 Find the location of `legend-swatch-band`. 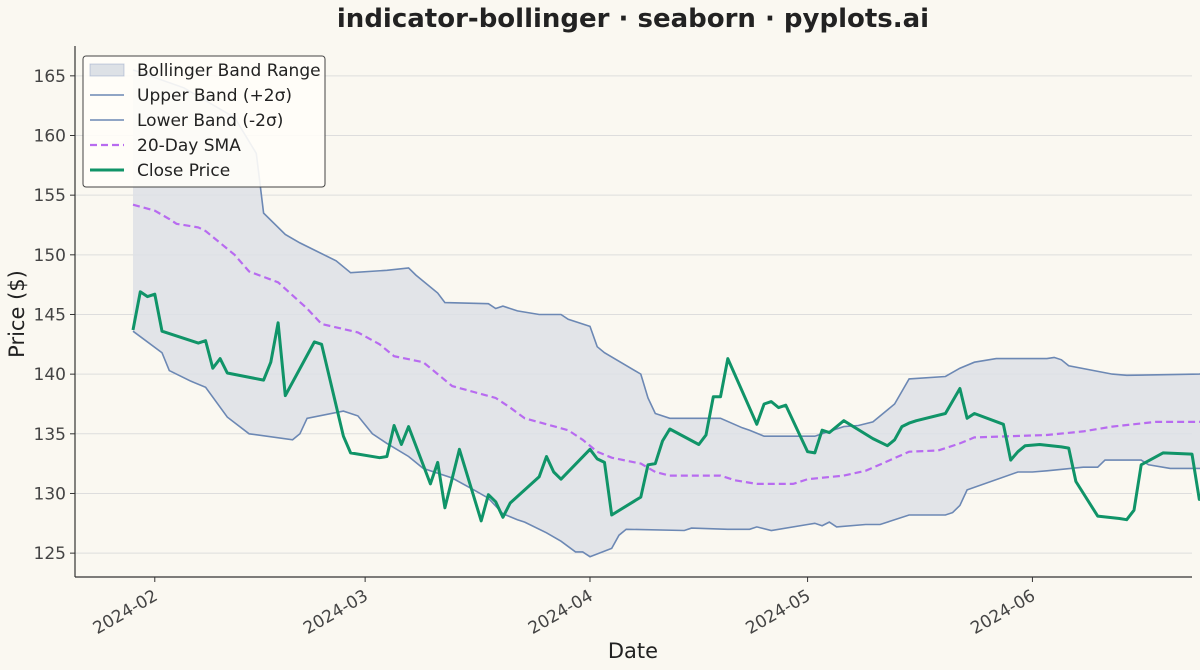

legend-swatch-band is located at coordinates (107, 70).